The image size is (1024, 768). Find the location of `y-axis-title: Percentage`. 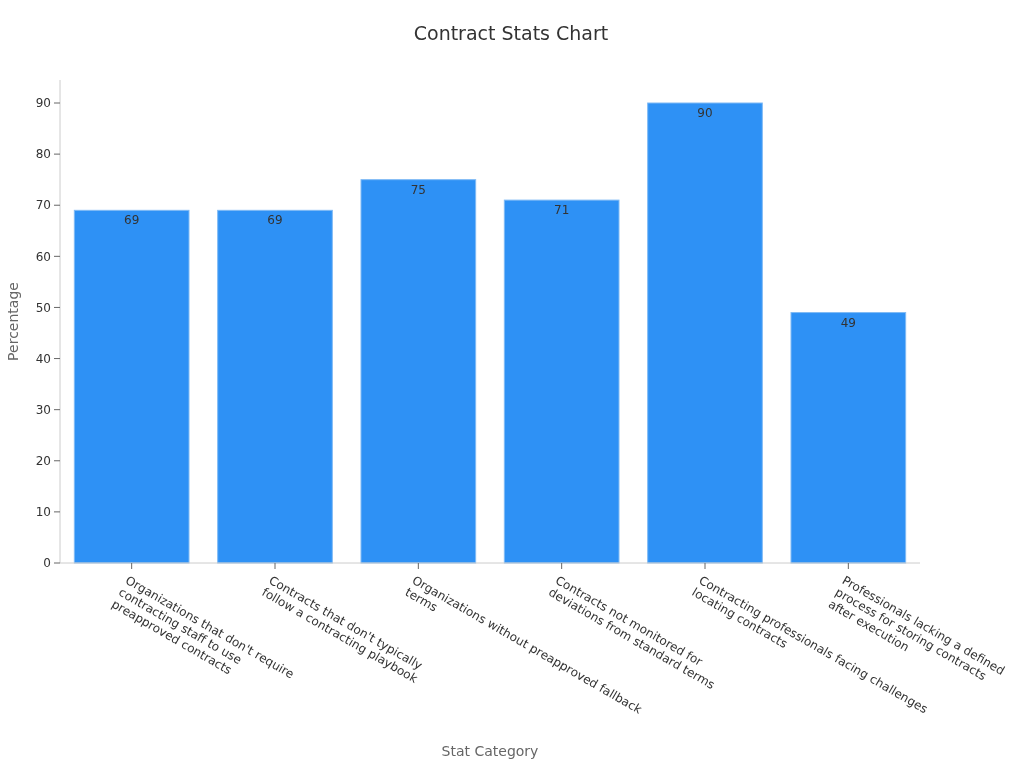

y-axis-title: Percentage is located at coordinates (13, 321).